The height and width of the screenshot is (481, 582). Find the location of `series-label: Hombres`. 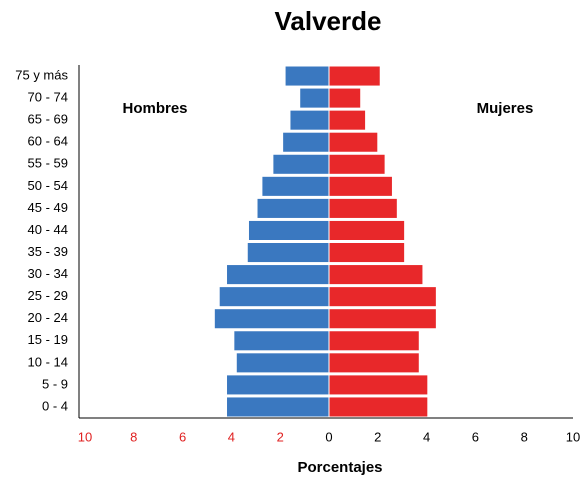

series-label: Hombres is located at coordinates (154, 108).